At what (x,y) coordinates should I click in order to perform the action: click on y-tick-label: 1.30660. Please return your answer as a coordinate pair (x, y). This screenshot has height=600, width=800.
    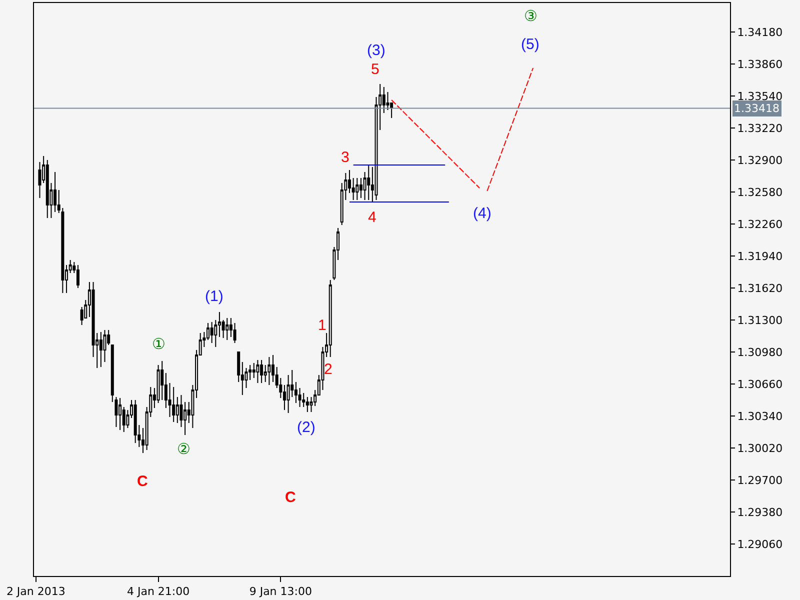
    Looking at the image, I should click on (760, 384).